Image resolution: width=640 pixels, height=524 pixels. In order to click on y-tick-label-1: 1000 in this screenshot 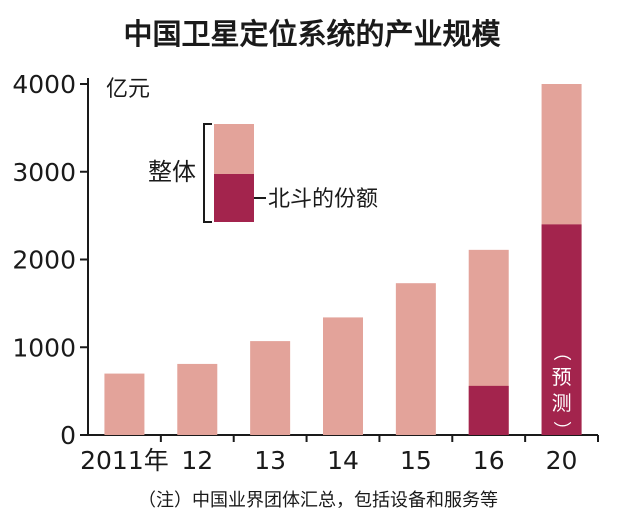, I will do `click(44, 347)`.